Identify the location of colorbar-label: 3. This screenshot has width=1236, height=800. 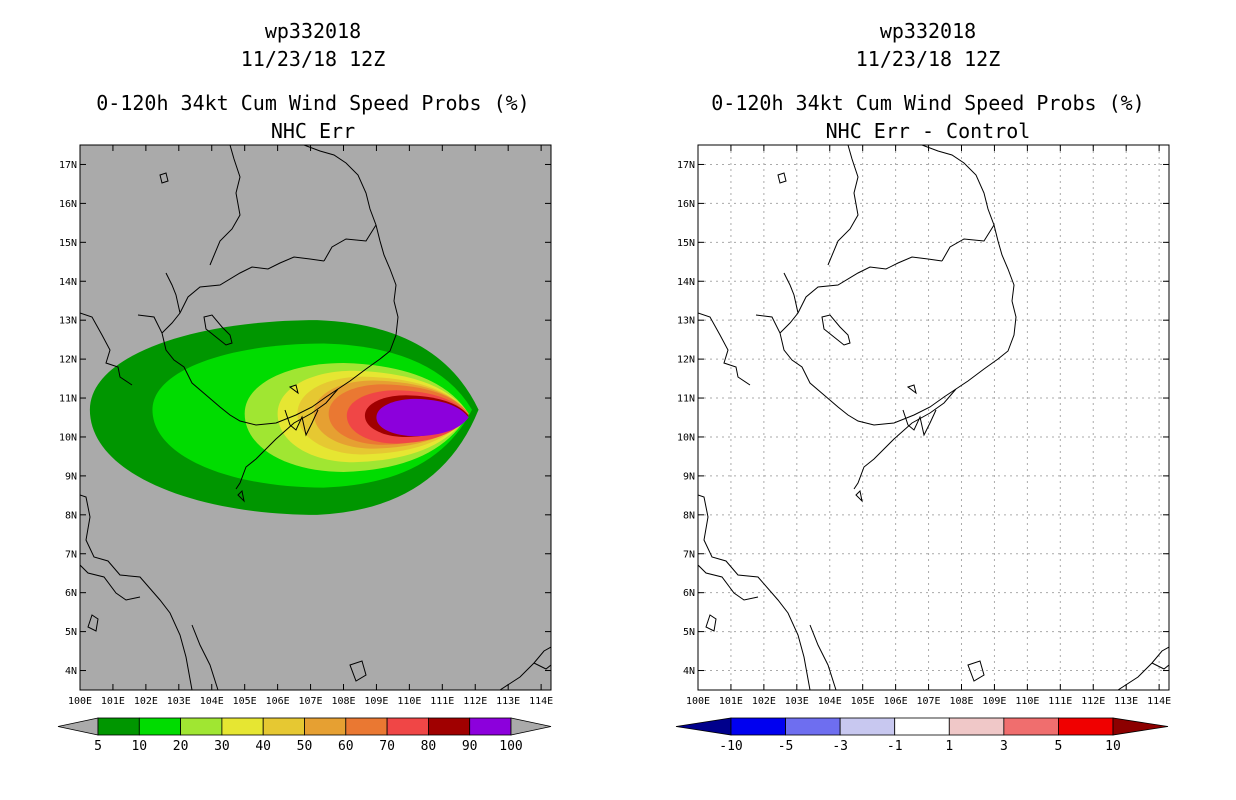
(1004, 746).